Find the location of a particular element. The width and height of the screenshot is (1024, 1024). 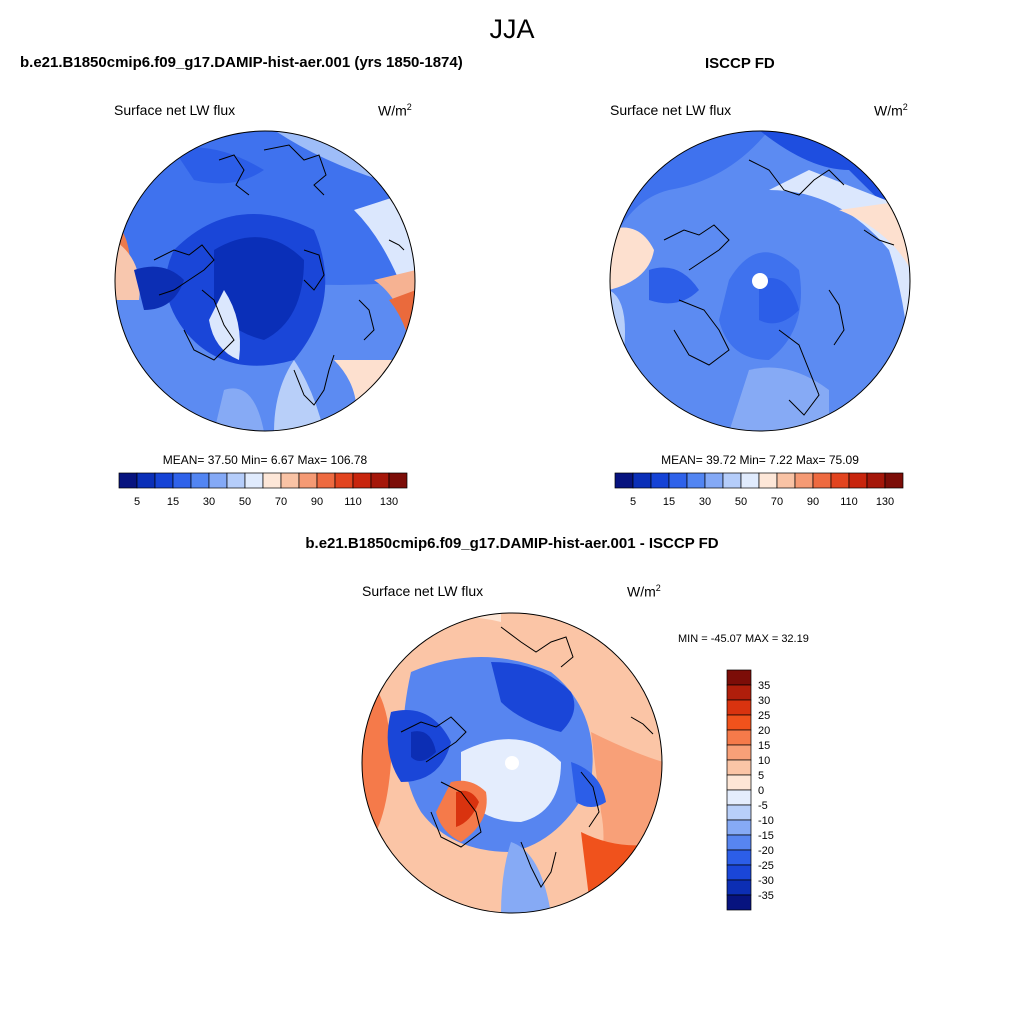

diff-colorbar-tick-label: 0 is located at coordinates (761, 791).